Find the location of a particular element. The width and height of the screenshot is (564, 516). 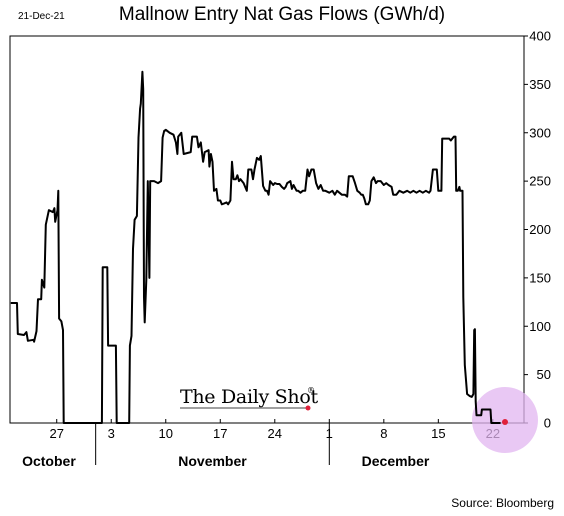

chart-title: Mallnow Entry Nat Gas Flows (GWh/d) is located at coordinates (282, 14).